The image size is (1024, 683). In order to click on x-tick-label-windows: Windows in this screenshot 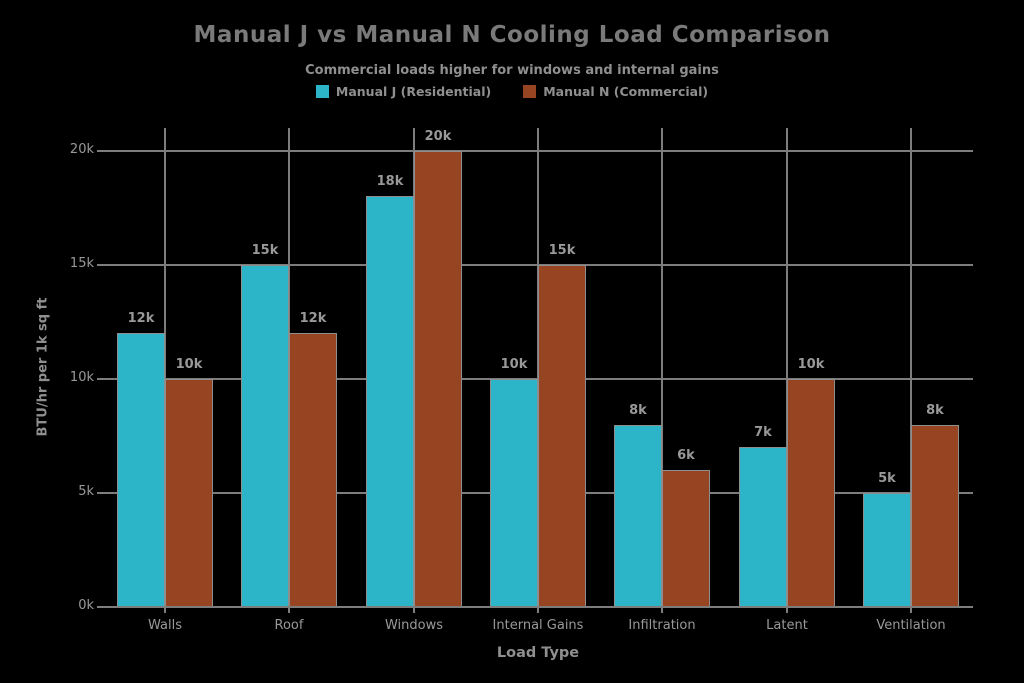, I will do `click(414, 625)`.